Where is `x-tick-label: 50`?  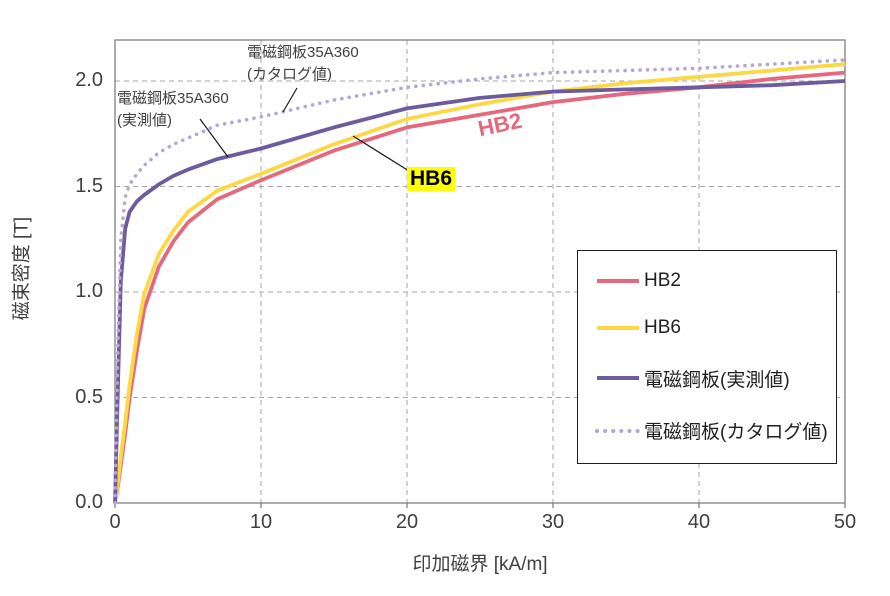 x-tick-label: 50 is located at coordinates (845, 522).